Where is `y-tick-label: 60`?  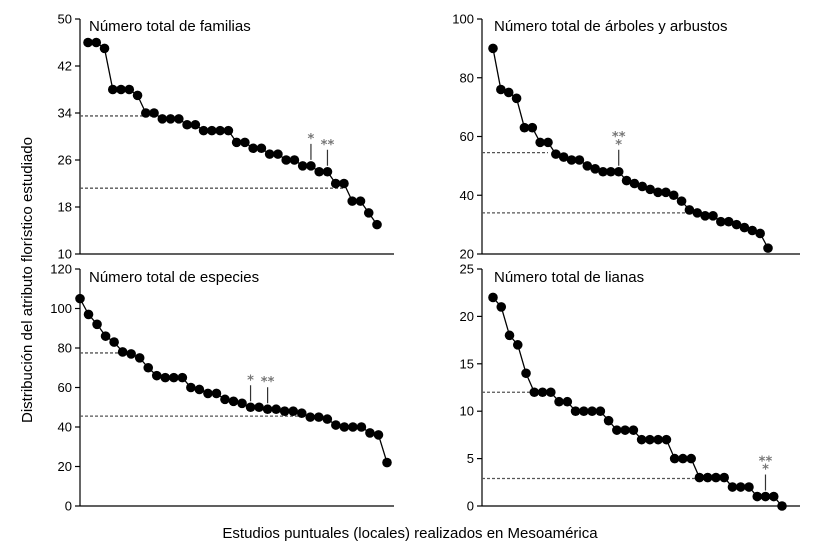 y-tick-label: 60 is located at coordinates (467, 136).